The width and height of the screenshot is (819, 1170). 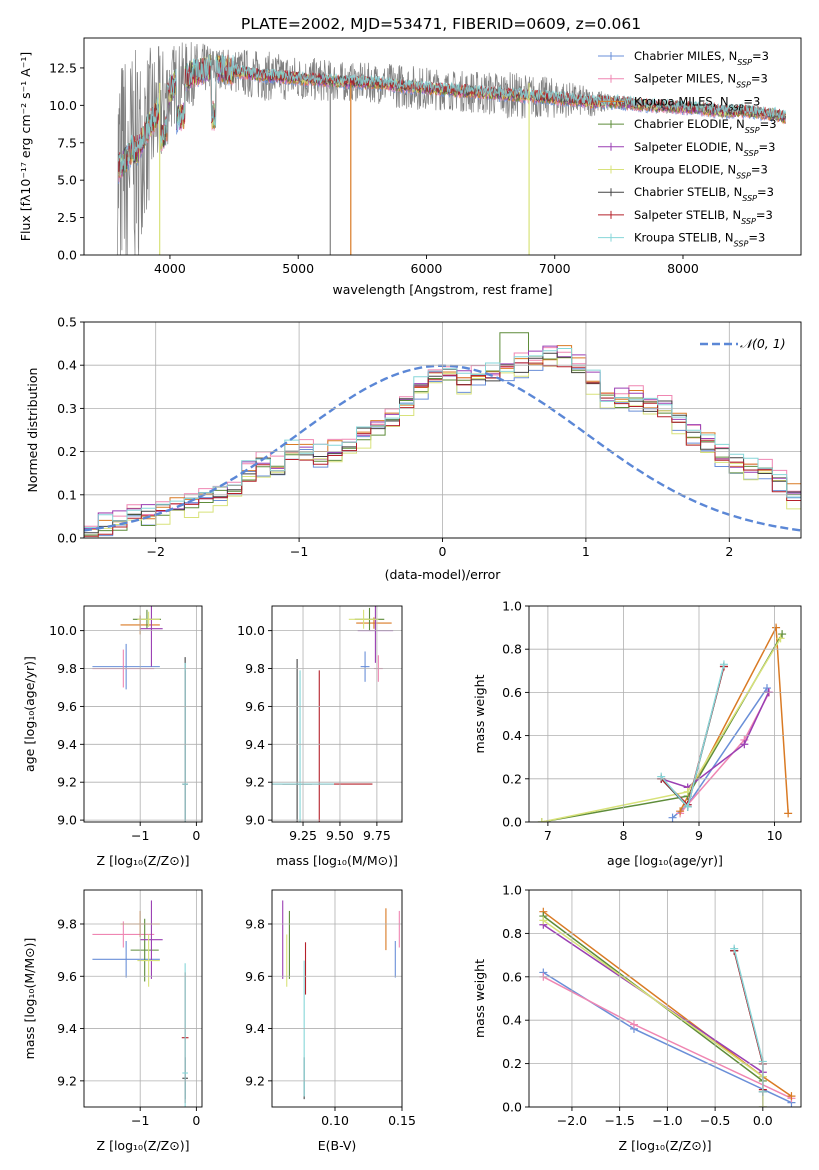 What do you see at coordinates (255, 820) in the screenshot?
I see `y-tick-label: 9.0` at bounding box center [255, 820].